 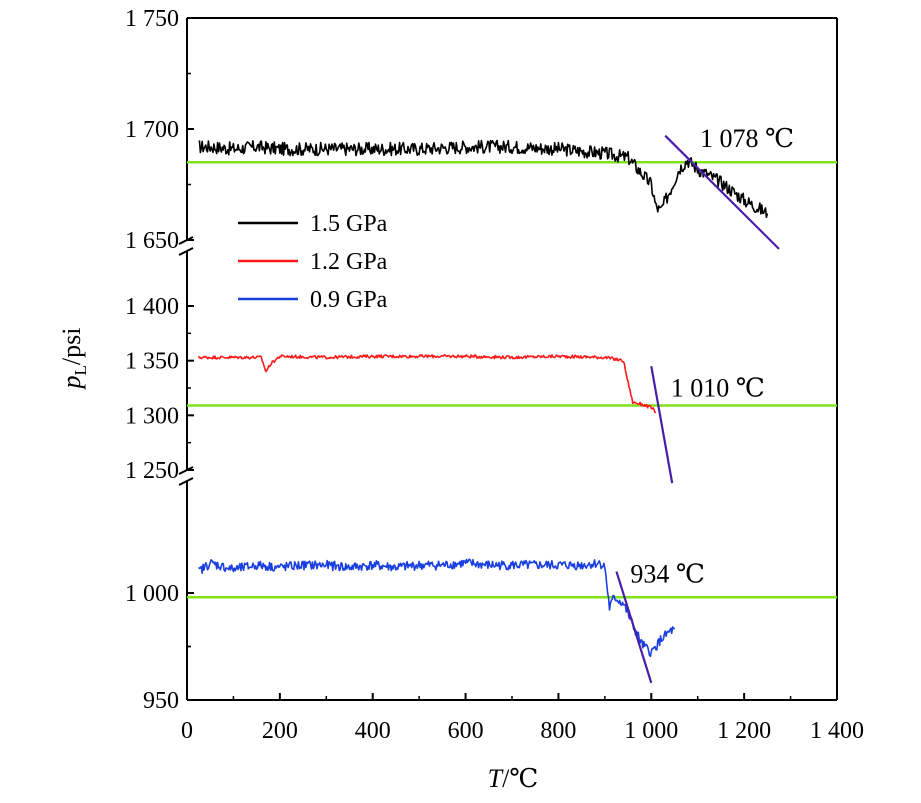 I want to click on series-line-1-2-GPa, so click(x=427, y=384).